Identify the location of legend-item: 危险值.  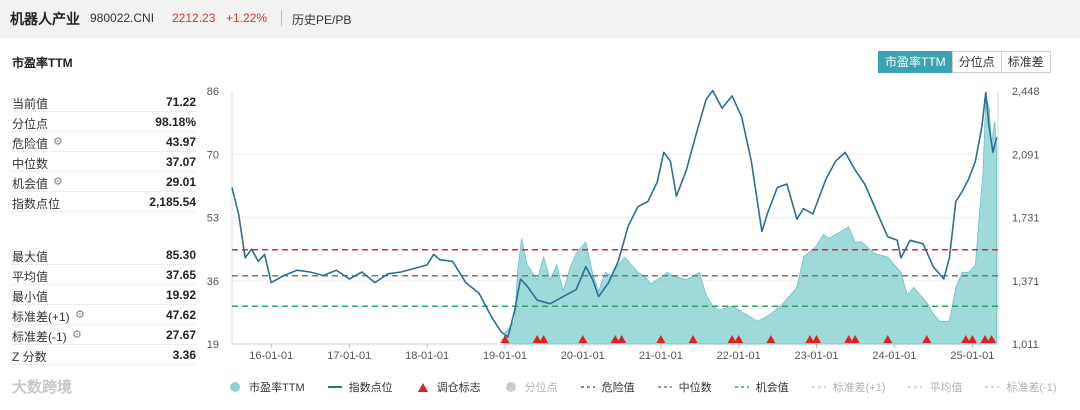
(607, 387).